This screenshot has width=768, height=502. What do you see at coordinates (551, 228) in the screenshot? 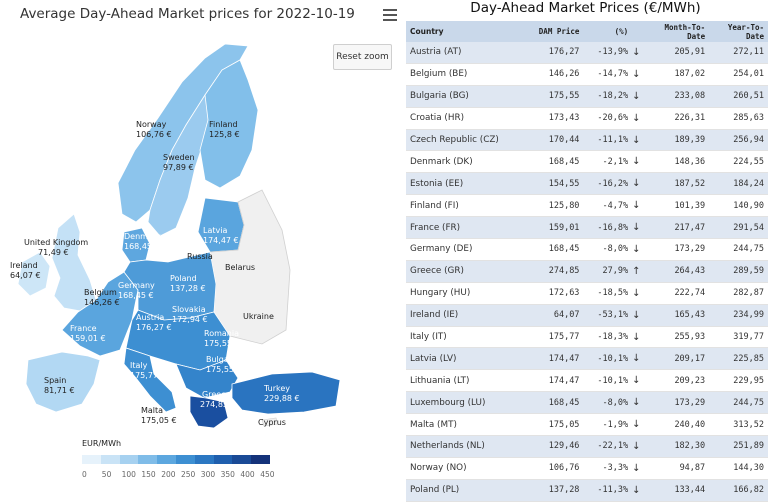
I see `cell-dam-price: 159,01` at bounding box center [551, 228].